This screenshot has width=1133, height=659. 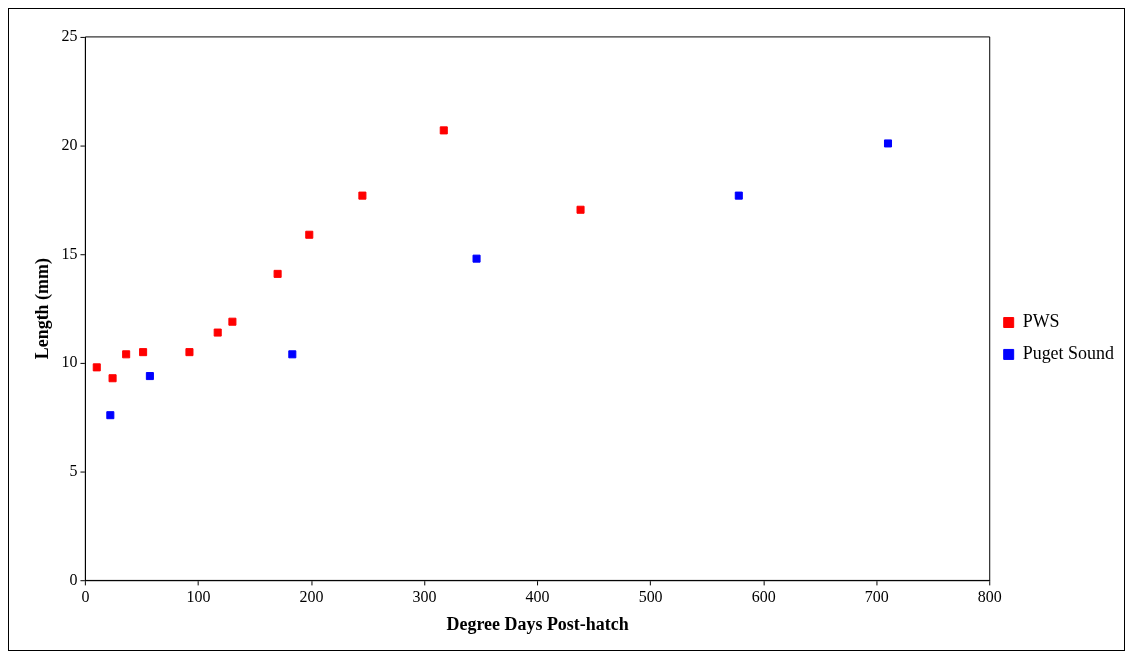 What do you see at coordinates (73, 579) in the screenshot?
I see `y-tick-label: 0` at bounding box center [73, 579].